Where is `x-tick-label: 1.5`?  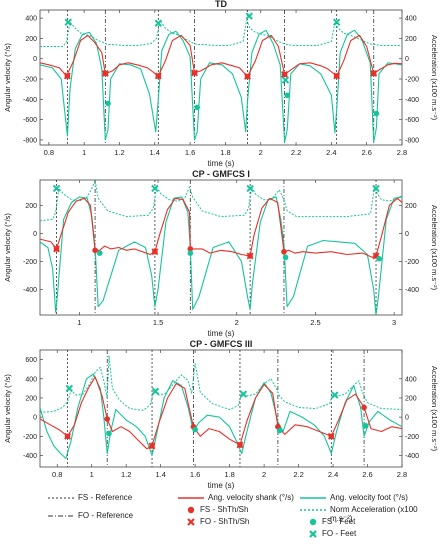
x-tick-label: 1.5 is located at coordinates (158, 322).